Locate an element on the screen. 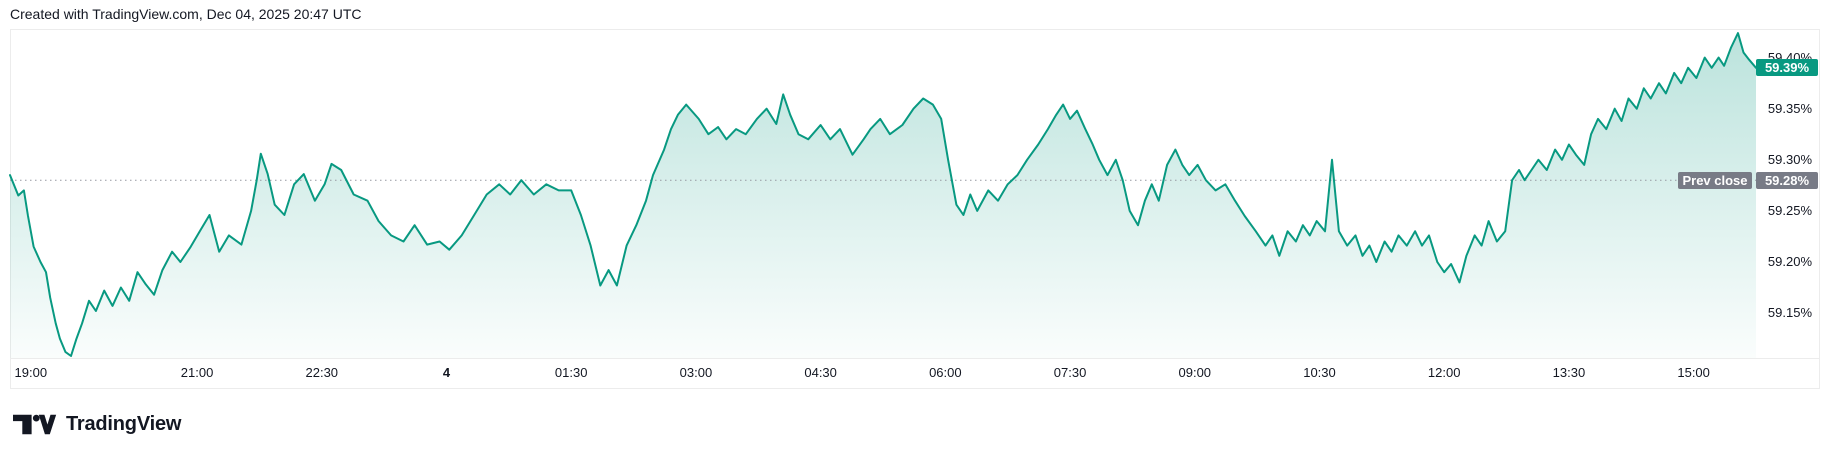 The width and height of the screenshot is (1831, 458). price-tick-label: 59.15% is located at coordinates (1789, 313).